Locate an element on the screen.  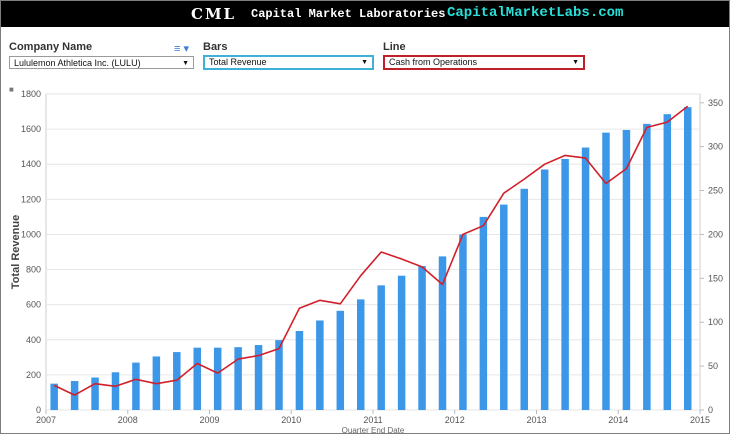
y-left-tick-label: 400 is located at coordinates (33, 340).